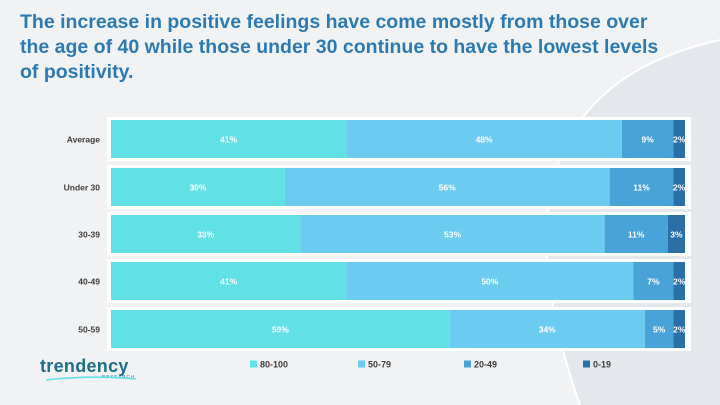 The image size is (720, 405). I want to click on data-label: 56%, so click(447, 188).